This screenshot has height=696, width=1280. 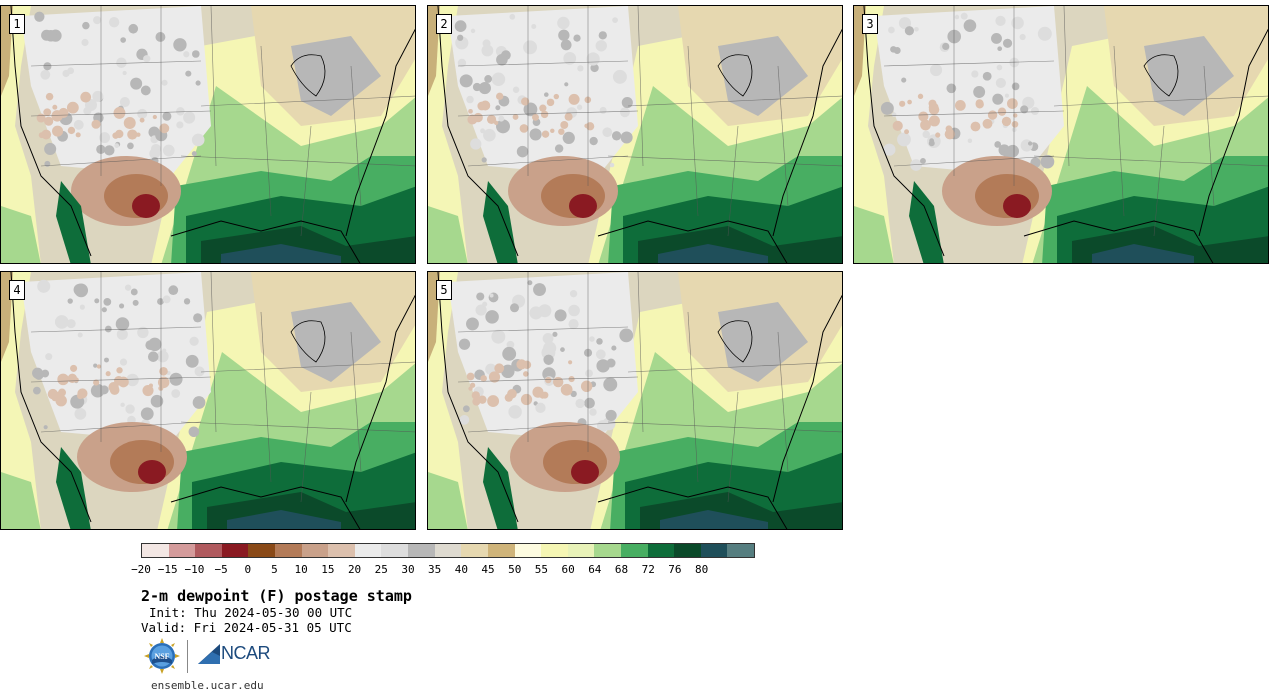 I want to click on ncar-mark-icon, so click(x=209, y=654).